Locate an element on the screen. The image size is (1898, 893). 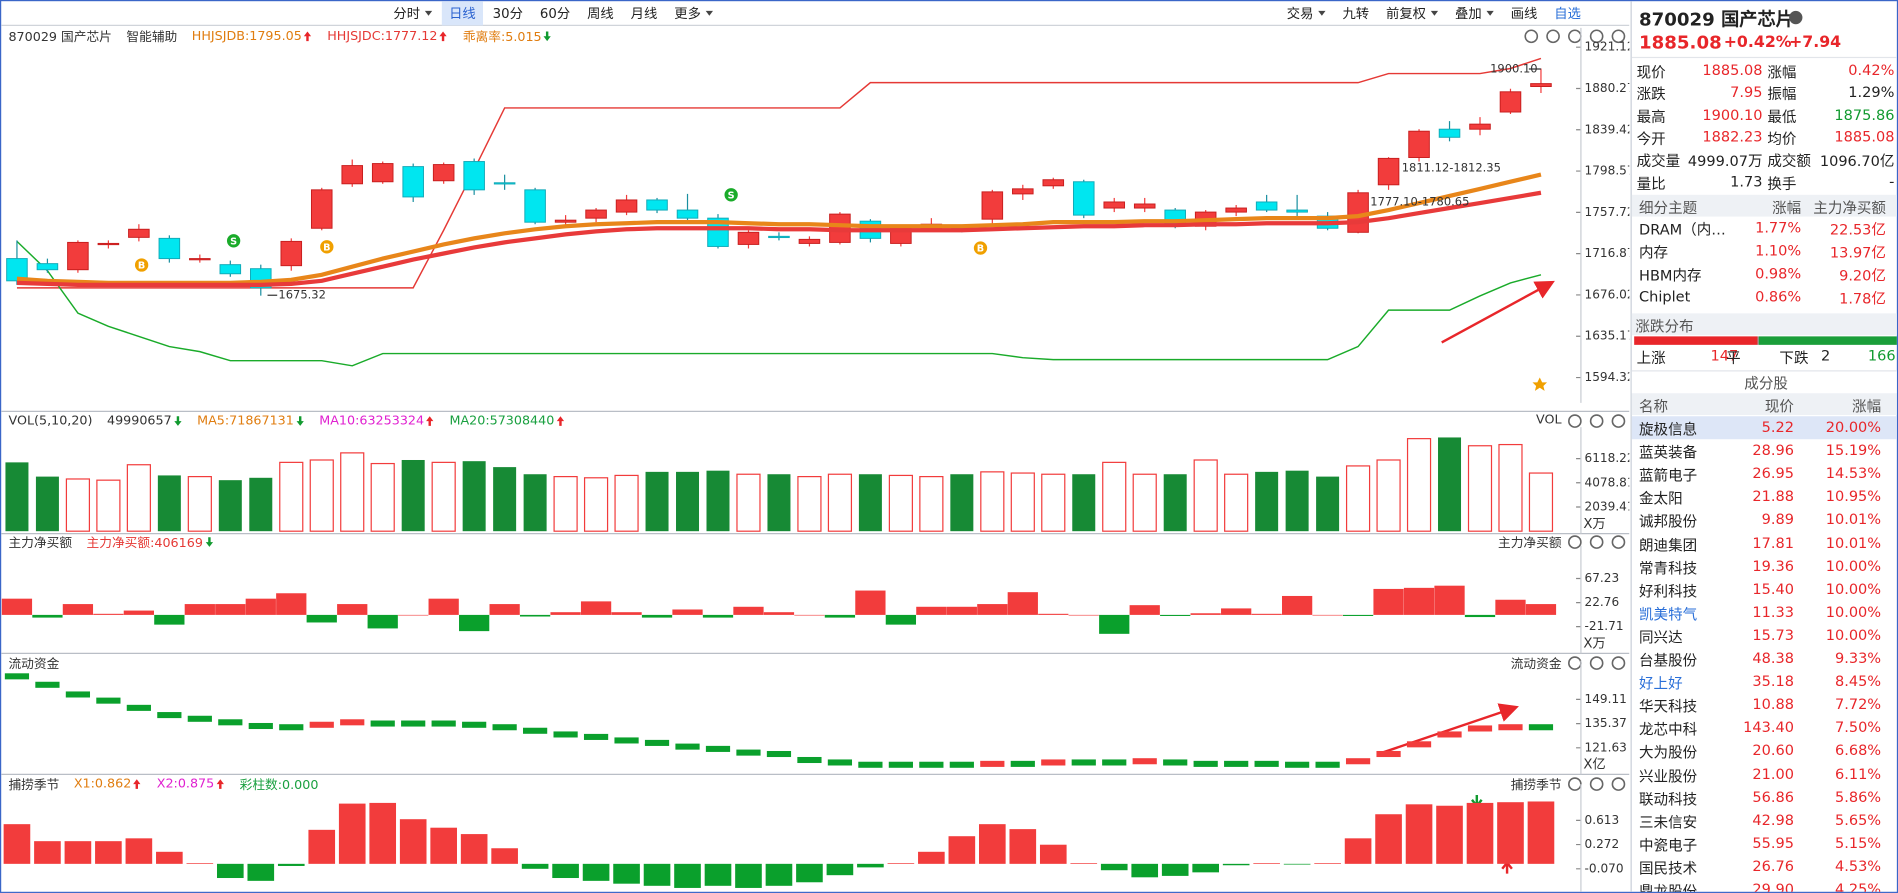
theme-cell: Chiplet is located at coordinates (1665, 296).